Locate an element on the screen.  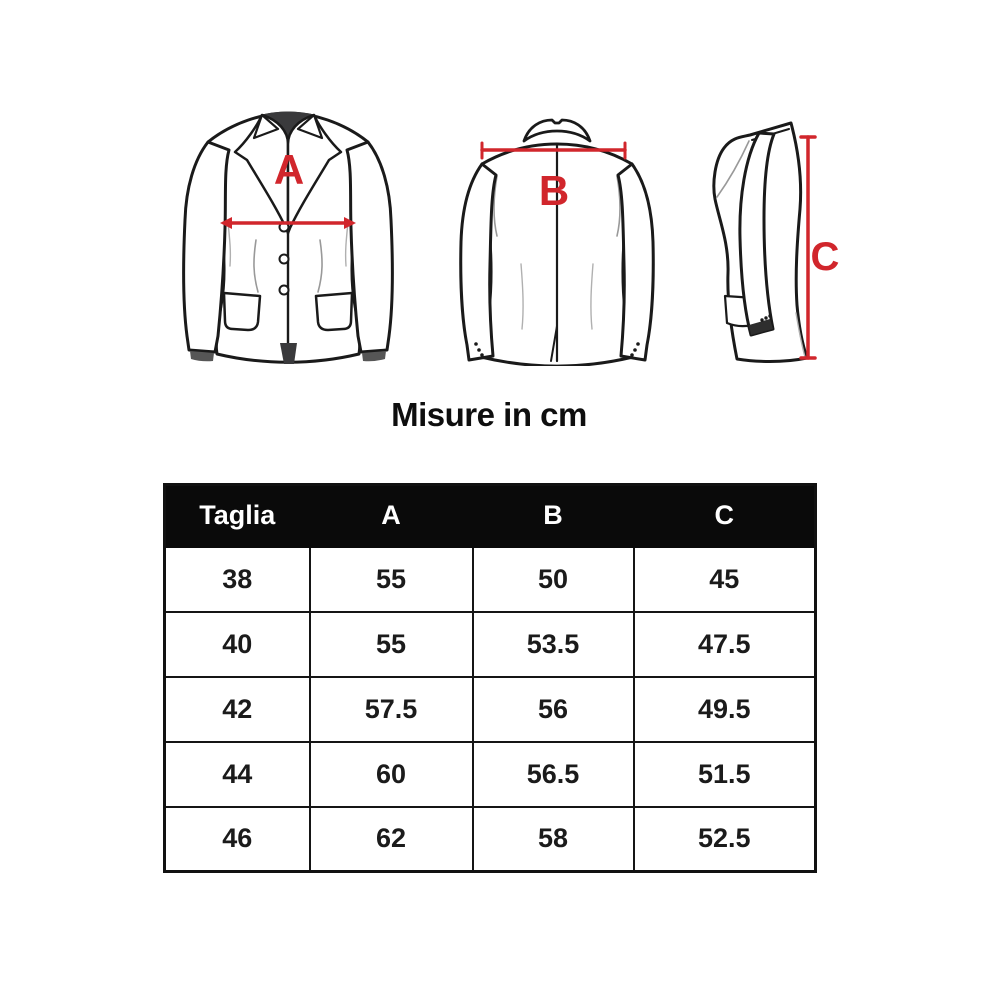
cell-c: 49.5 is located at coordinates (724, 709).